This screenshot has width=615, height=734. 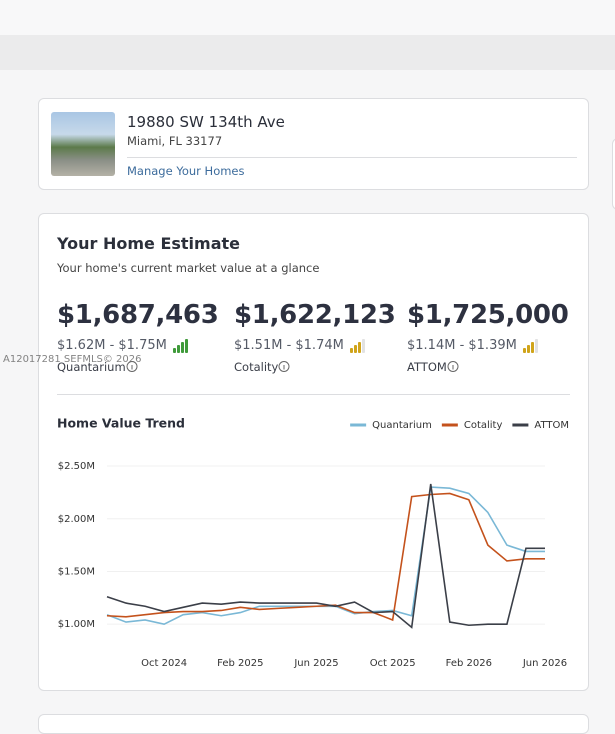 What do you see at coordinates (307, 17) in the screenshot?
I see `top-bar` at bounding box center [307, 17].